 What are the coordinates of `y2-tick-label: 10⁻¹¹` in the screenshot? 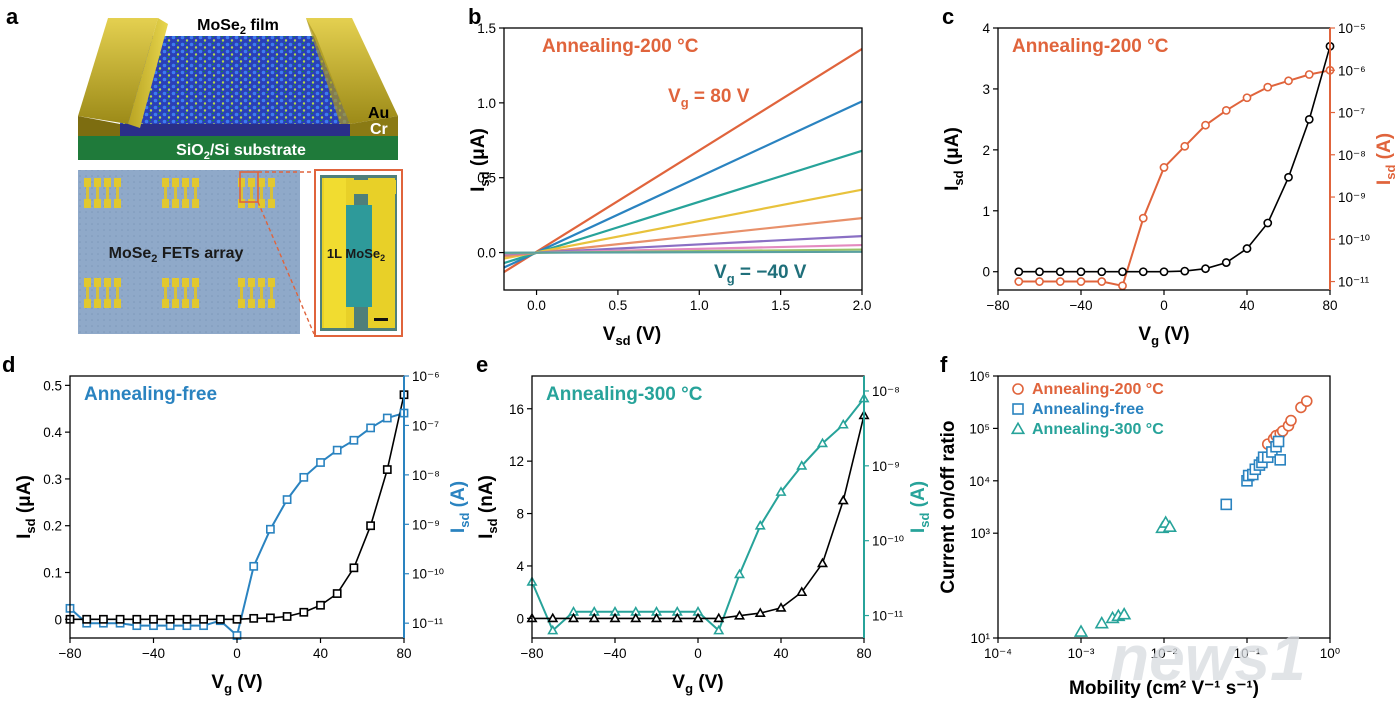 It's located at (428, 623).